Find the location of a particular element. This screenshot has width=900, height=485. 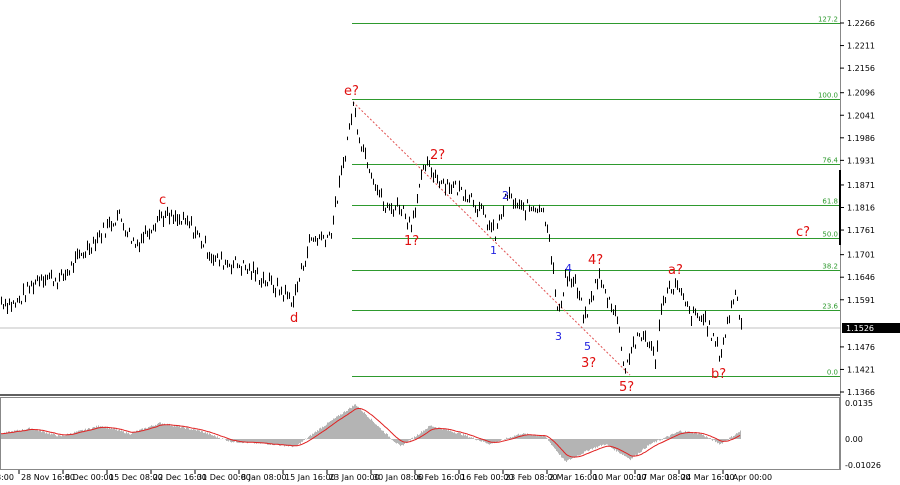

price-tick-label: 1.1421 is located at coordinates (861, 369).